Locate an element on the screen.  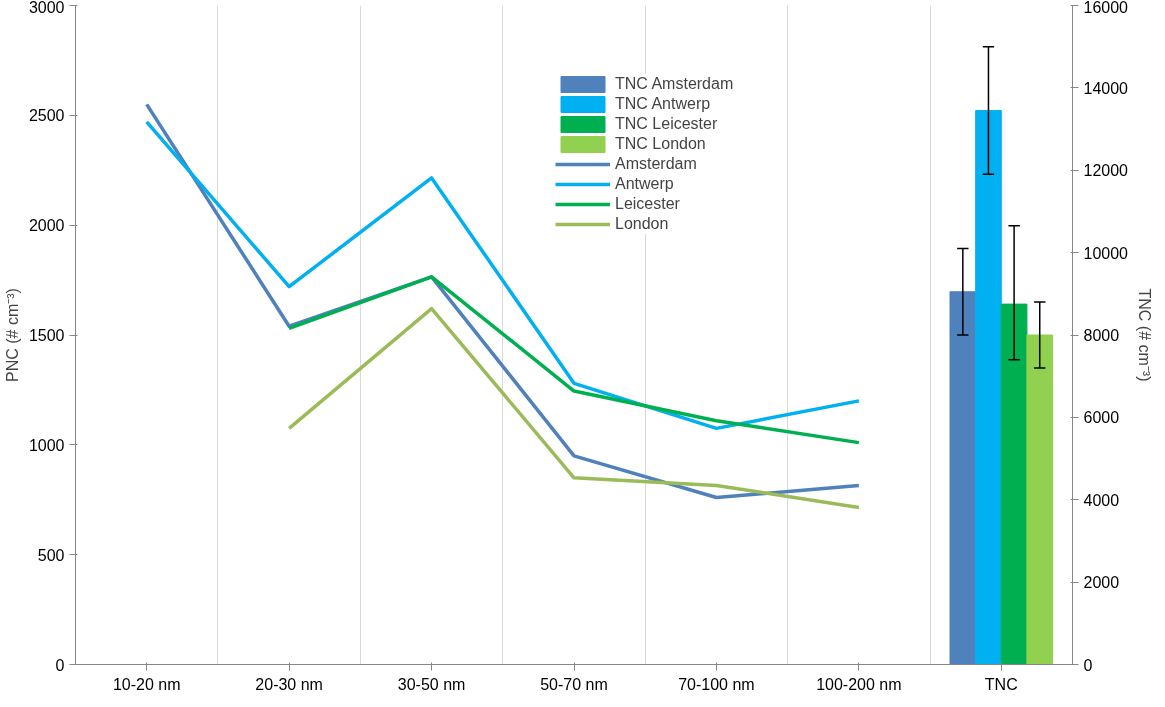
legend-label: London is located at coordinates (642, 224).